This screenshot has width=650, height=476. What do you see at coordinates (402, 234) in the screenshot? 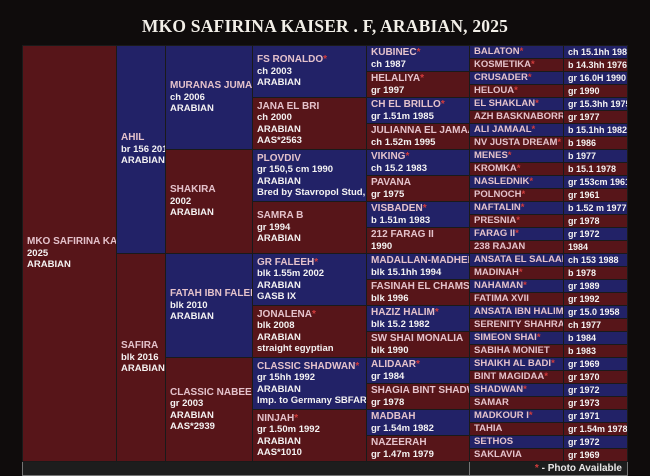
I see `horse-name-link: 212 FARAG II` at bounding box center [402, 234].